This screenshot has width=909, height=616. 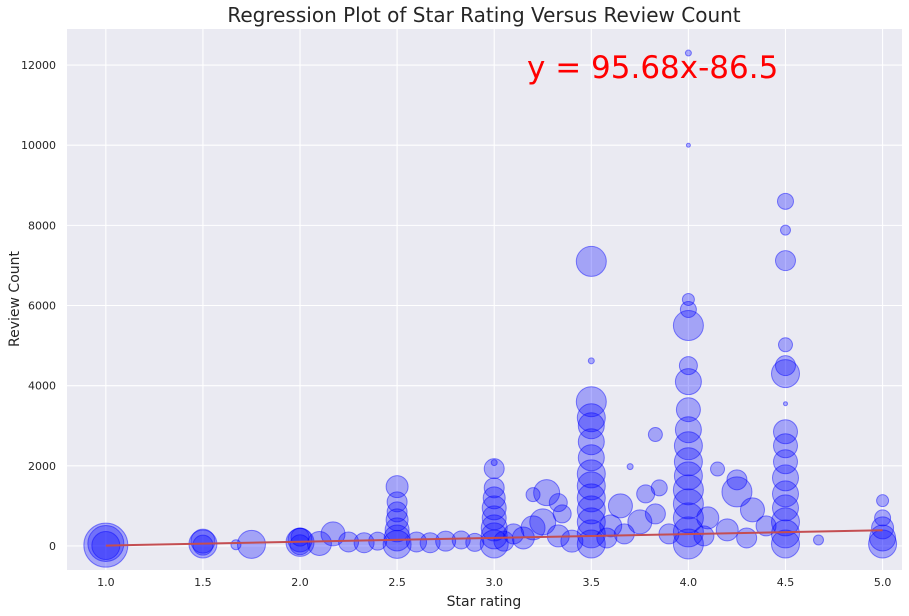 I want to click on x-tick-label: 5.0, so click(x=883, y=582).